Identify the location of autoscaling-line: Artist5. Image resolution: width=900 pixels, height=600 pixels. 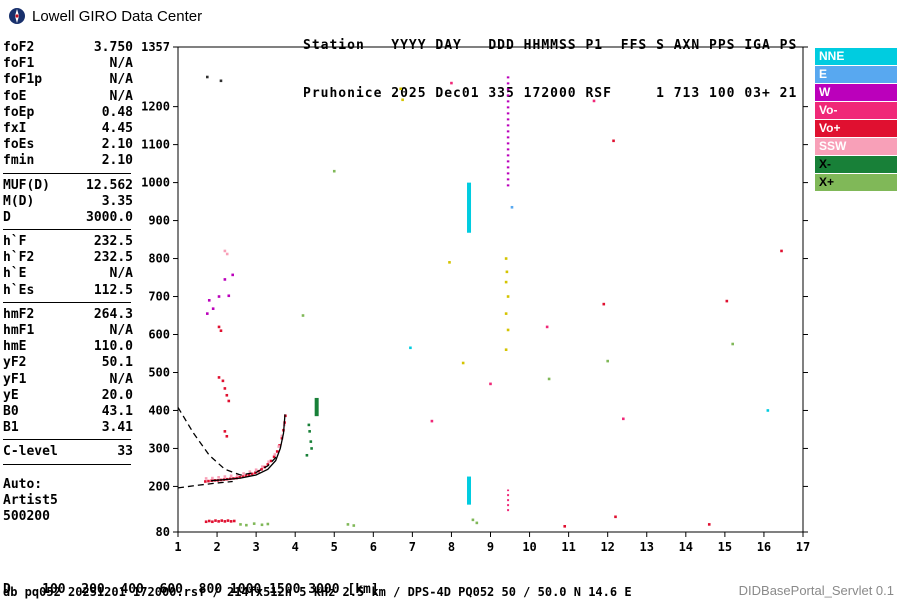
(30, 500).